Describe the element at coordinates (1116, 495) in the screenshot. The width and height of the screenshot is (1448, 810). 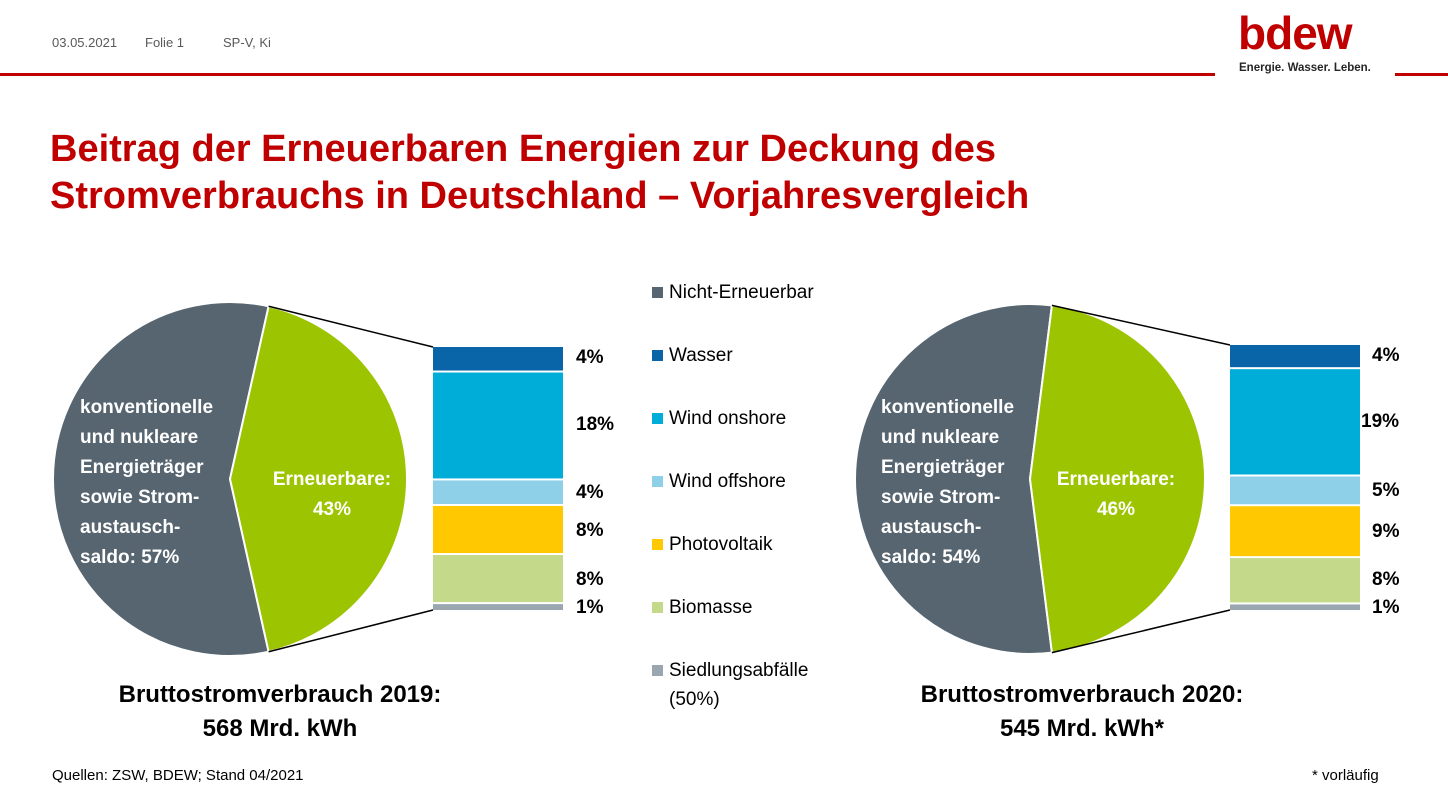
I see `renewable-label-2020: Erneuerbare: 46%` at that location.